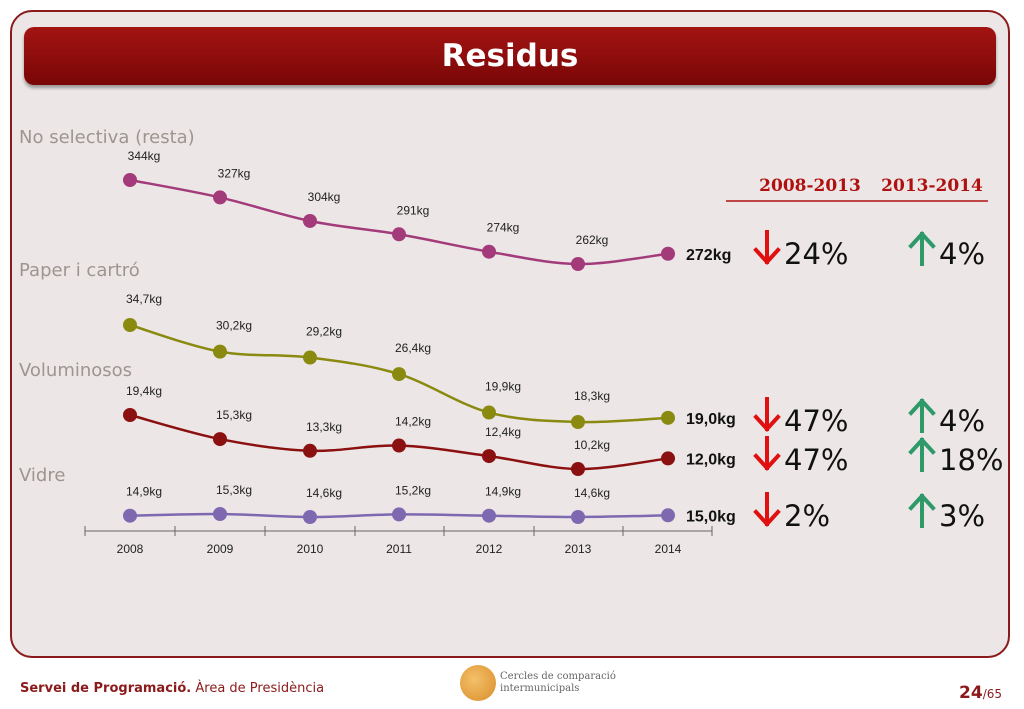 The width and height of the screenshot is (1024, 709). I want to click on data-label: 304kg, so click(324, 197).